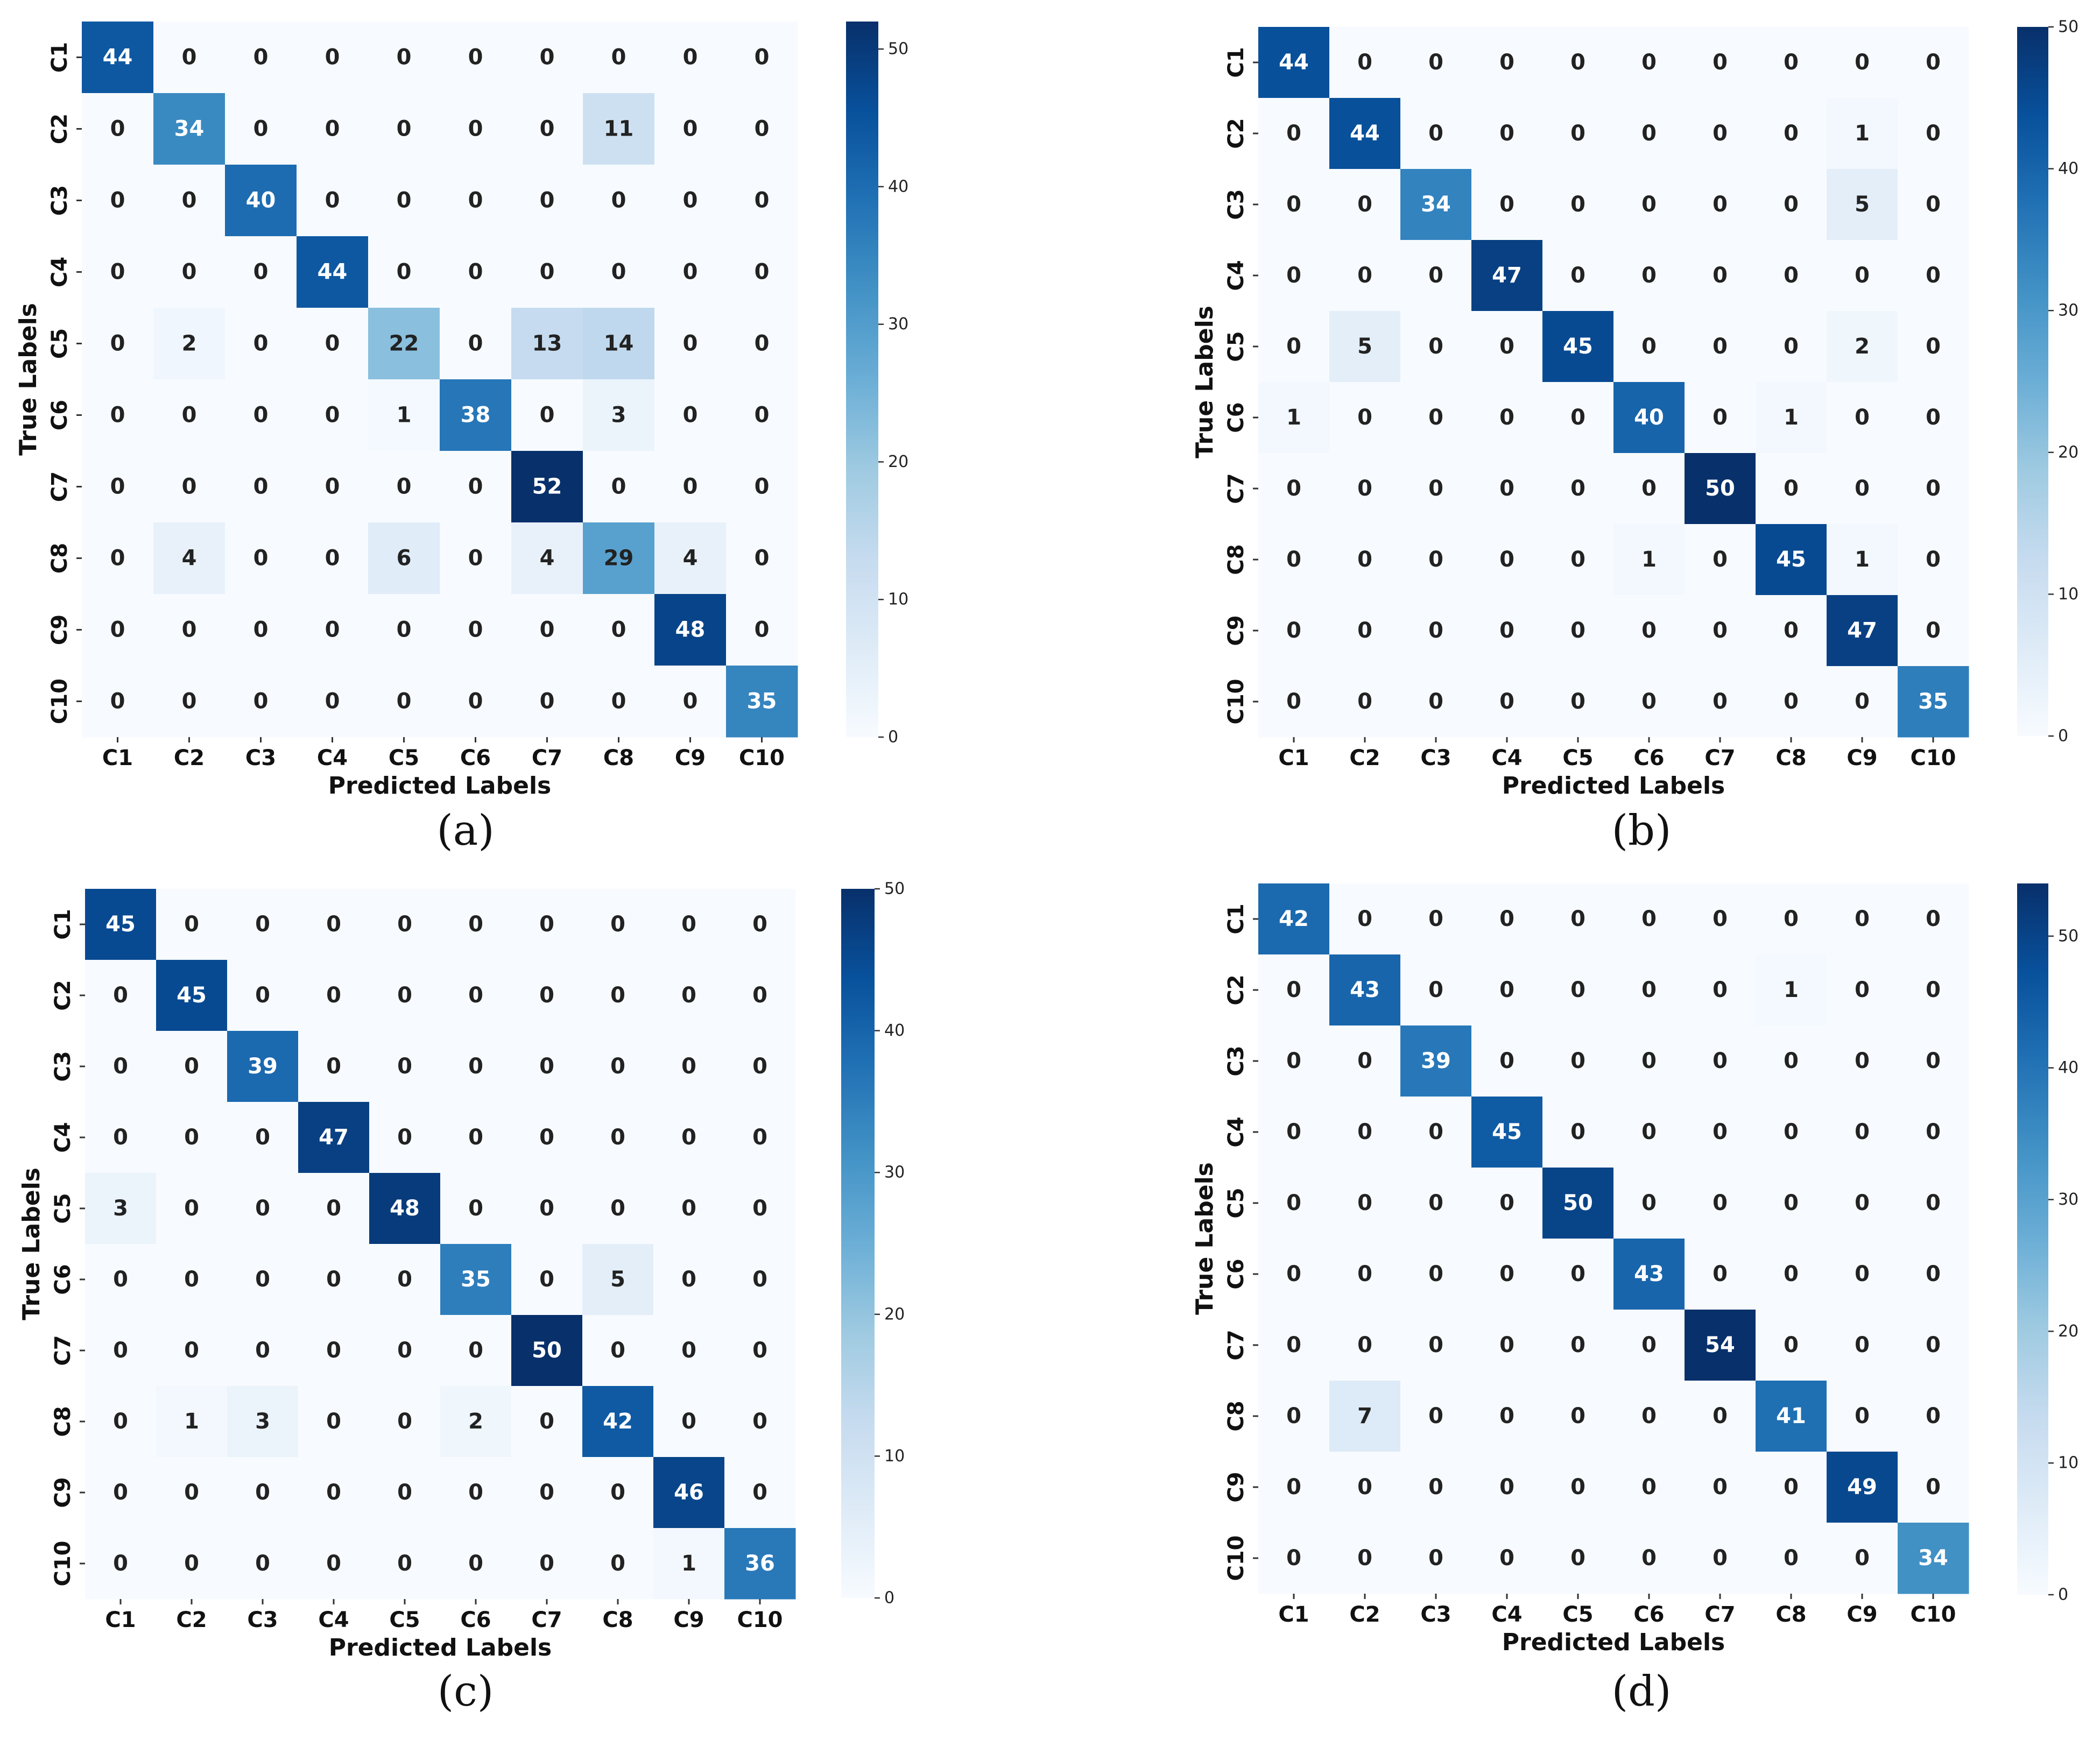 This screenshot has height=1740, width=2100. What do you see at coordinates (59, 344) in the screenshot?
I see `y-tick-label: C5` at bounding box center [59, 344].